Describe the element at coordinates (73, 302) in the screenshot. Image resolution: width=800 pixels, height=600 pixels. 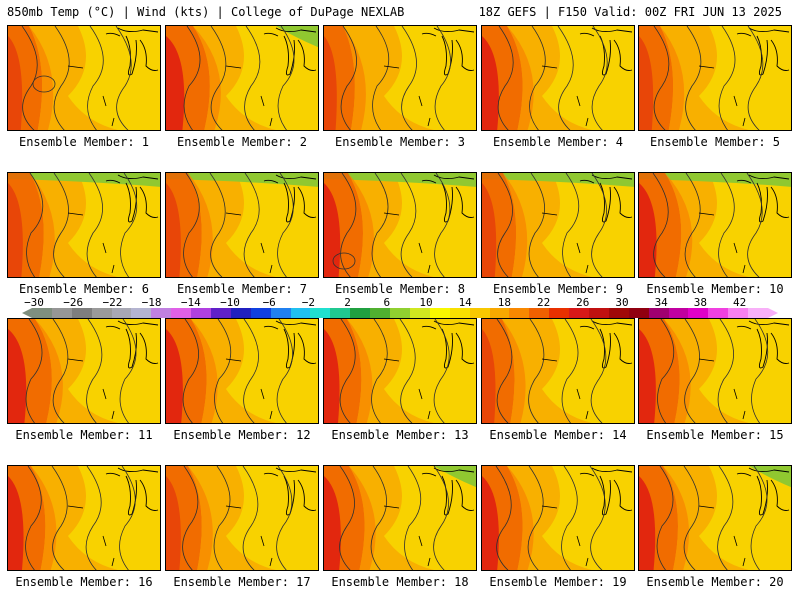
I see `colorbar-tick-label: −26` at that location.